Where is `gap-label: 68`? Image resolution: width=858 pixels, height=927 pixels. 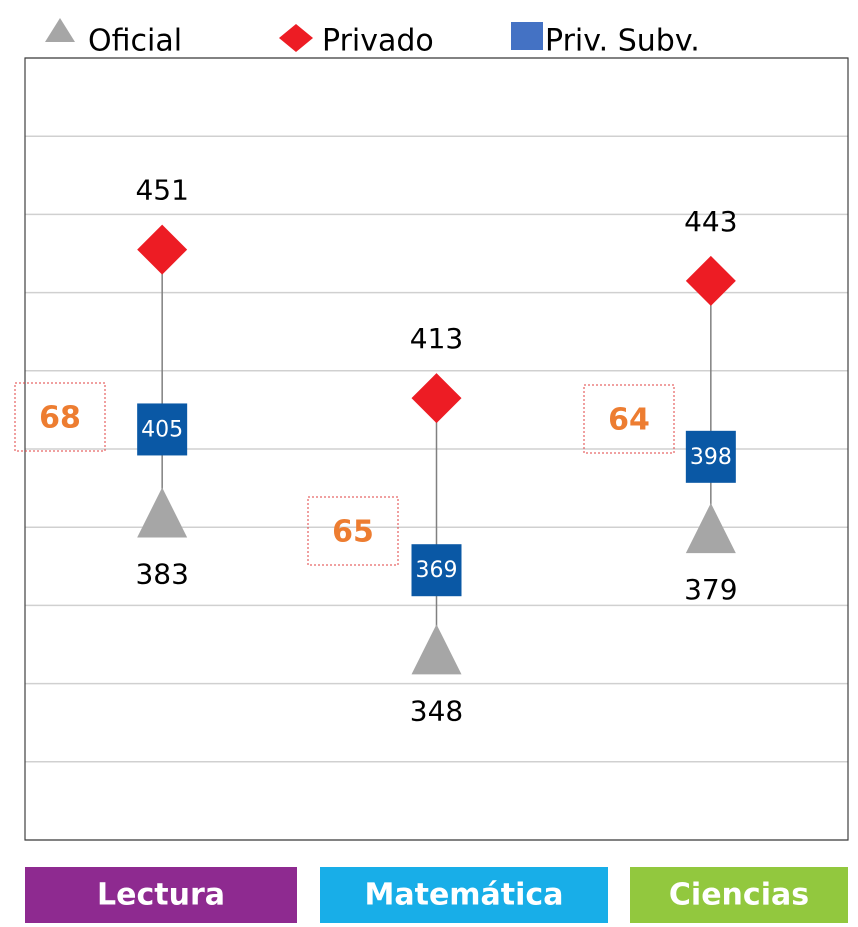
gap-label: 68 is located at coordinates (60, 418).